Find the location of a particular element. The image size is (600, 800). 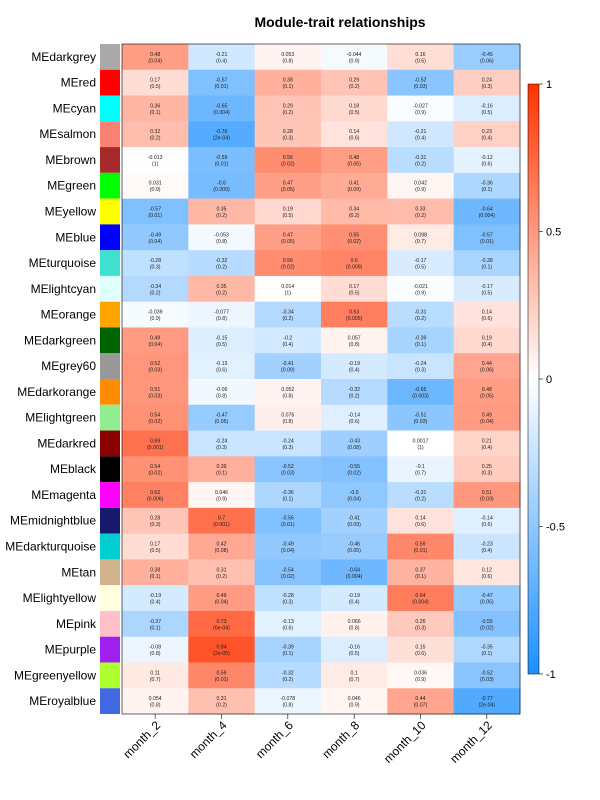

module-color-strip is located at coordinates (110, 379).